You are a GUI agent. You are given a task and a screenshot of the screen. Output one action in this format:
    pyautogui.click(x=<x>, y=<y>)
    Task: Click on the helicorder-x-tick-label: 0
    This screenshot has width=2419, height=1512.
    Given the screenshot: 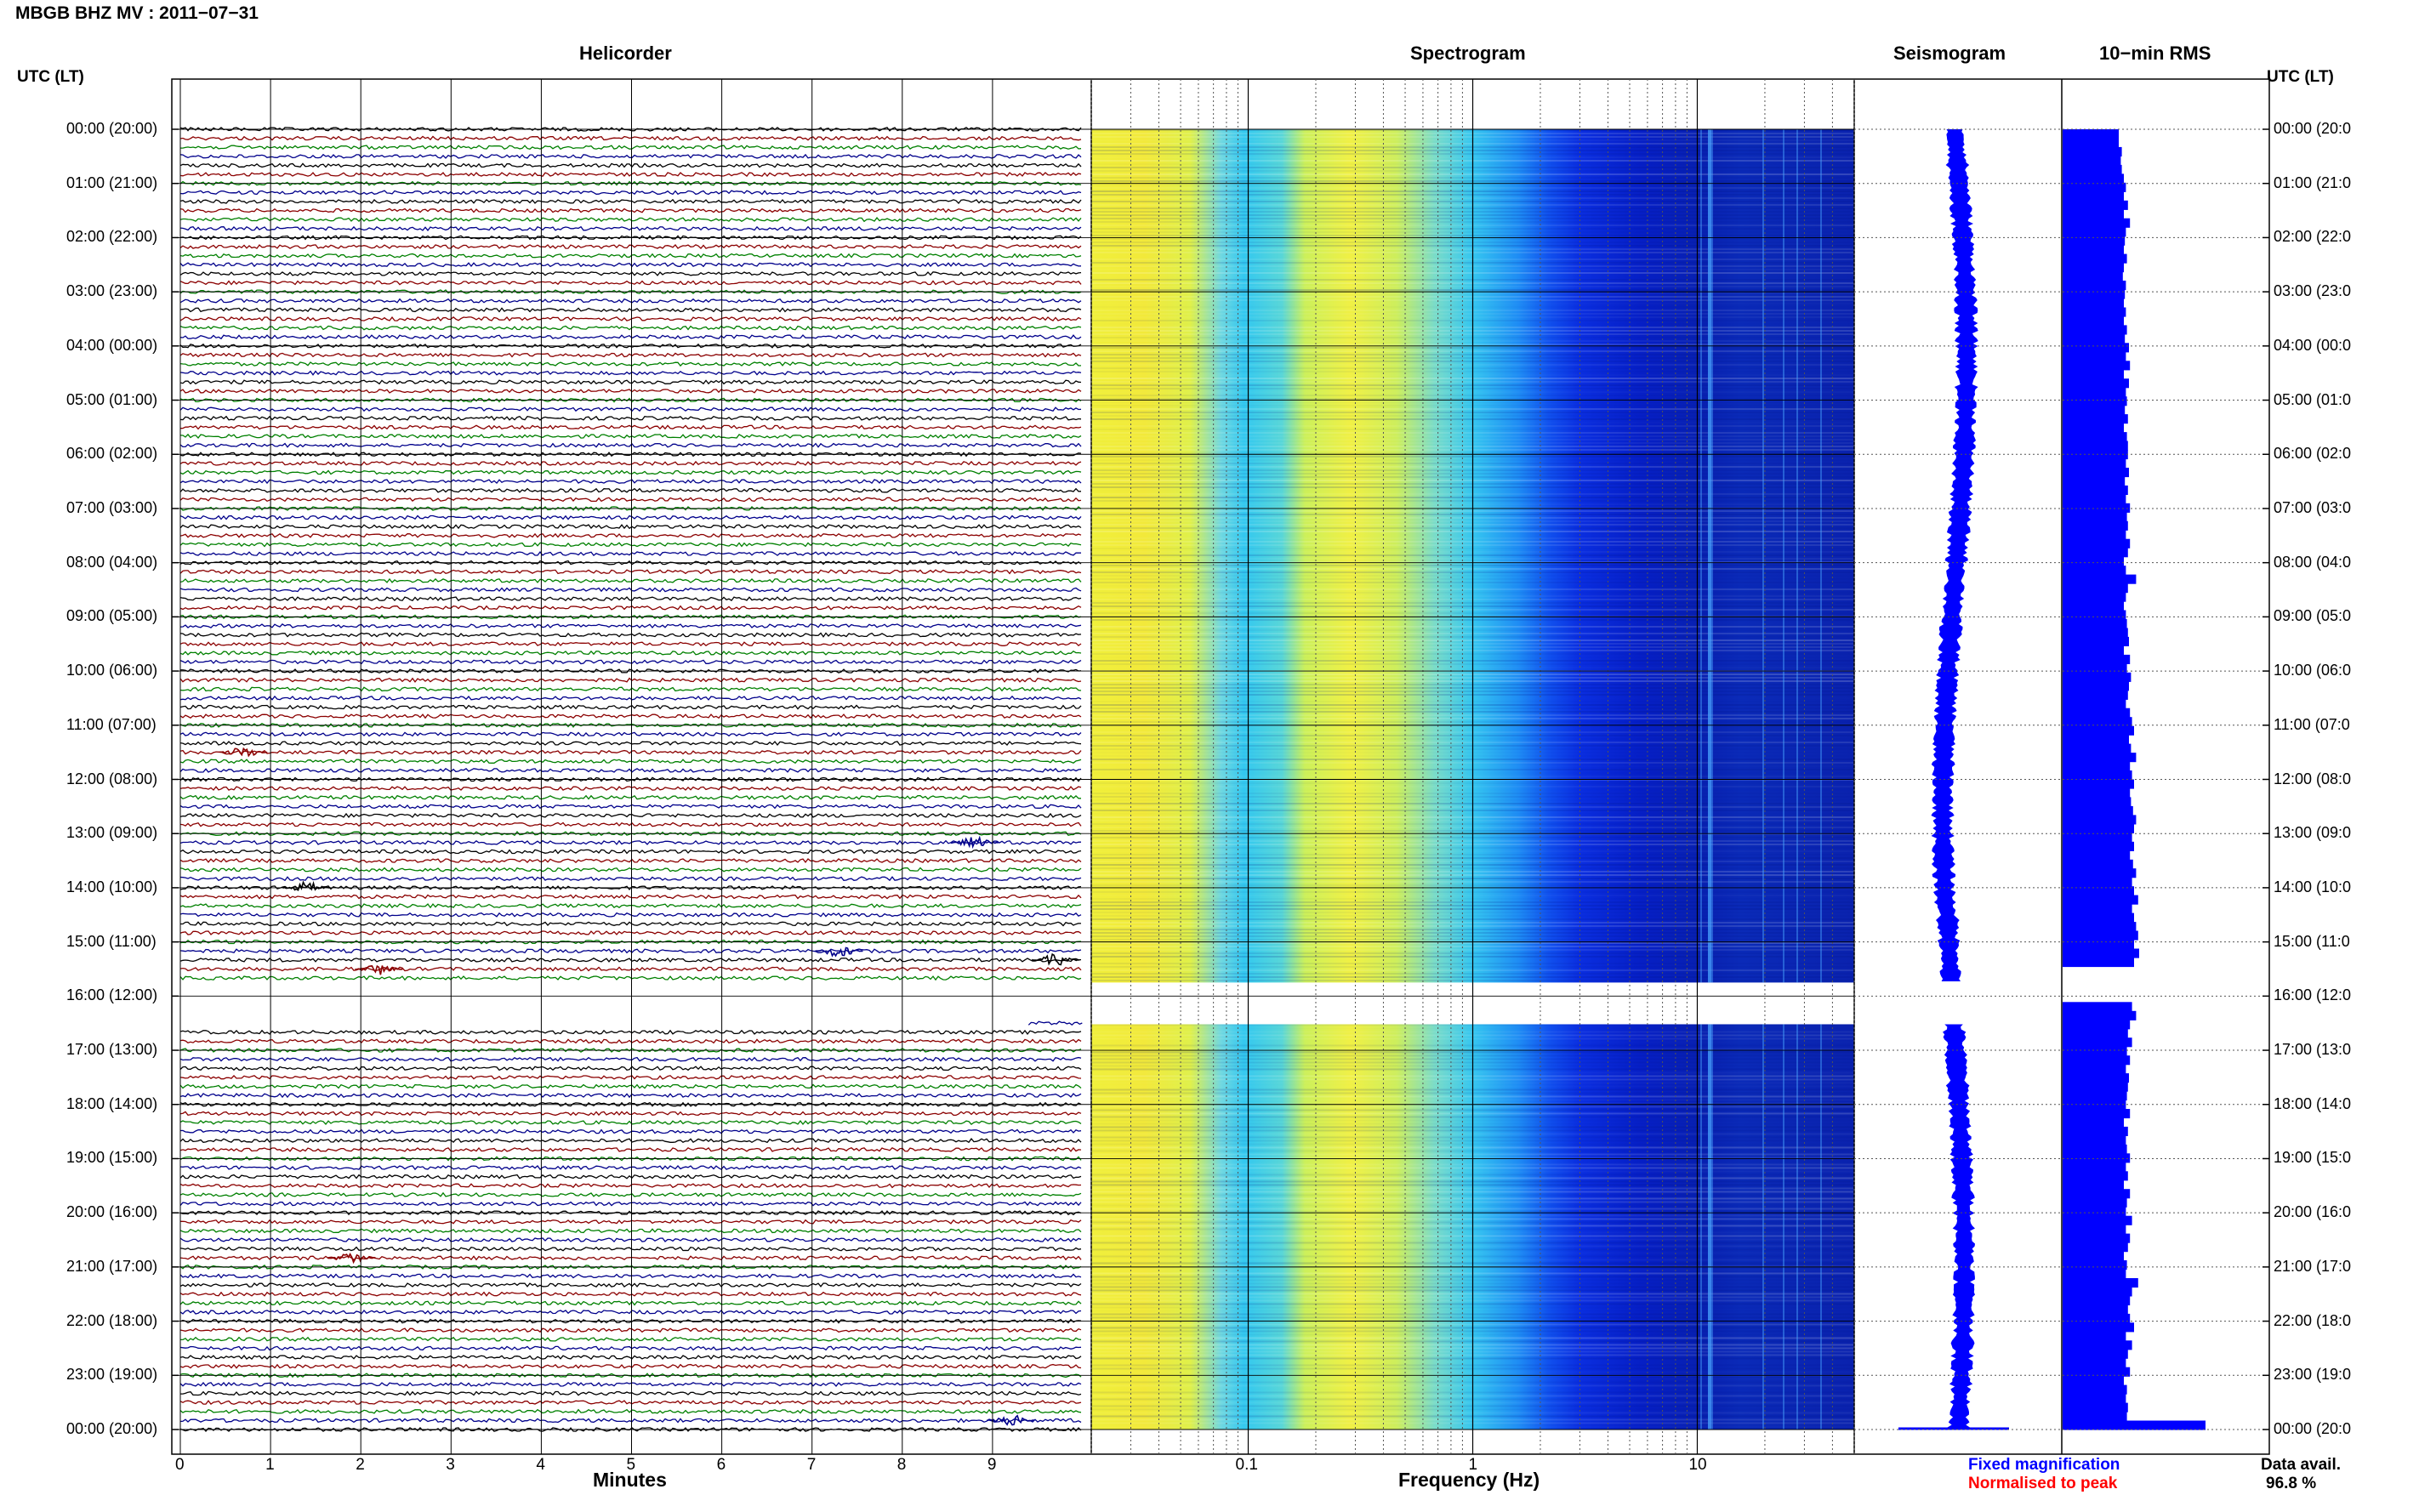 What is the action you would take?
    pyautogui.click(x=180, y=1465)
    